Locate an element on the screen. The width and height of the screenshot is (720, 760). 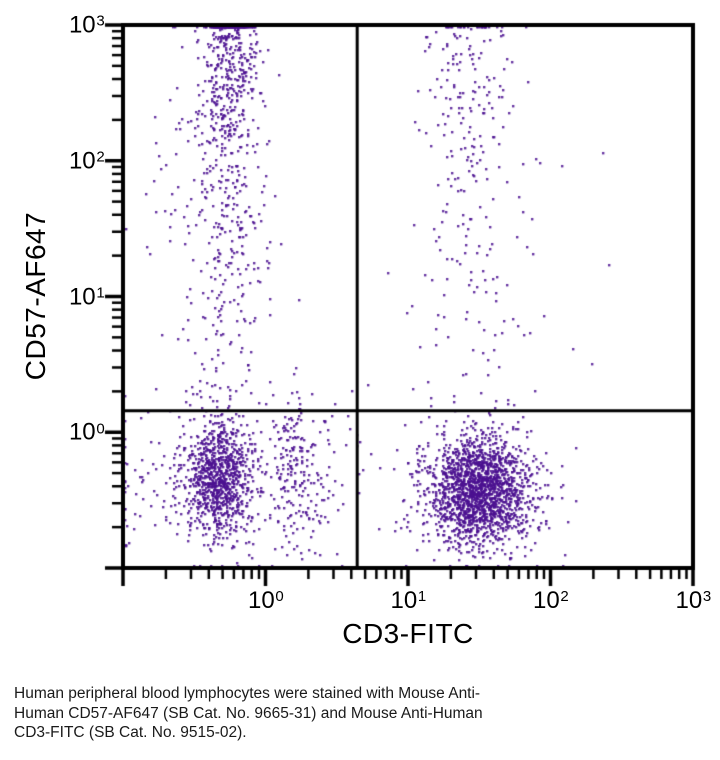
x-tick-label: 103 is located at coordinates (693, 600).